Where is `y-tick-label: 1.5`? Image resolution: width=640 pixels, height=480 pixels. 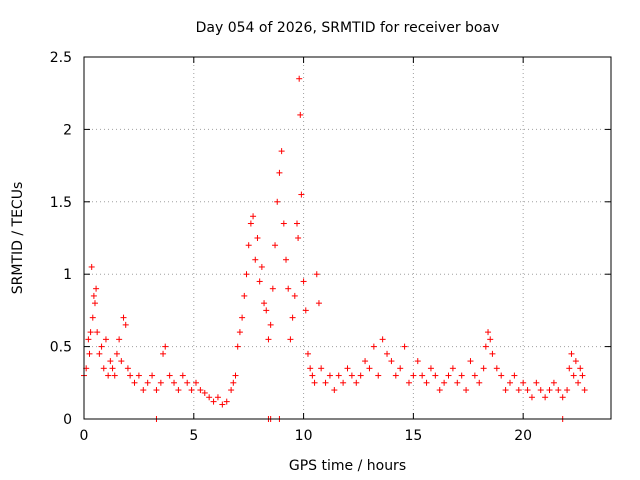 y-tick-label: 1.5 is located at coordinates (61, 203).